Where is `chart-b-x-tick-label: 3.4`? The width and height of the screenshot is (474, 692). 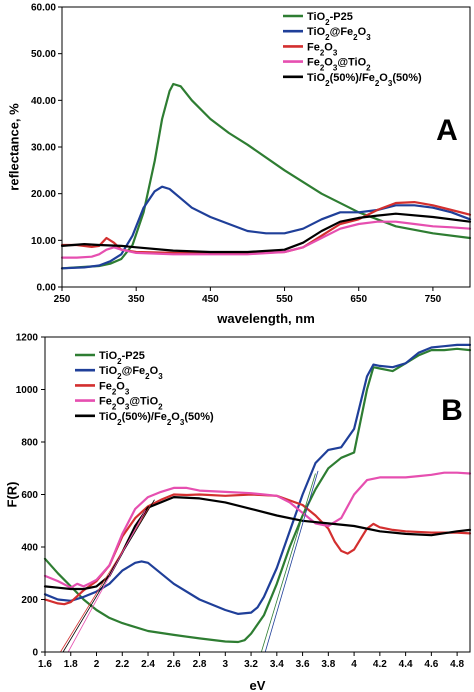
chart-b-x-tick-label: 3.4 is located at coordinates (277, 664).